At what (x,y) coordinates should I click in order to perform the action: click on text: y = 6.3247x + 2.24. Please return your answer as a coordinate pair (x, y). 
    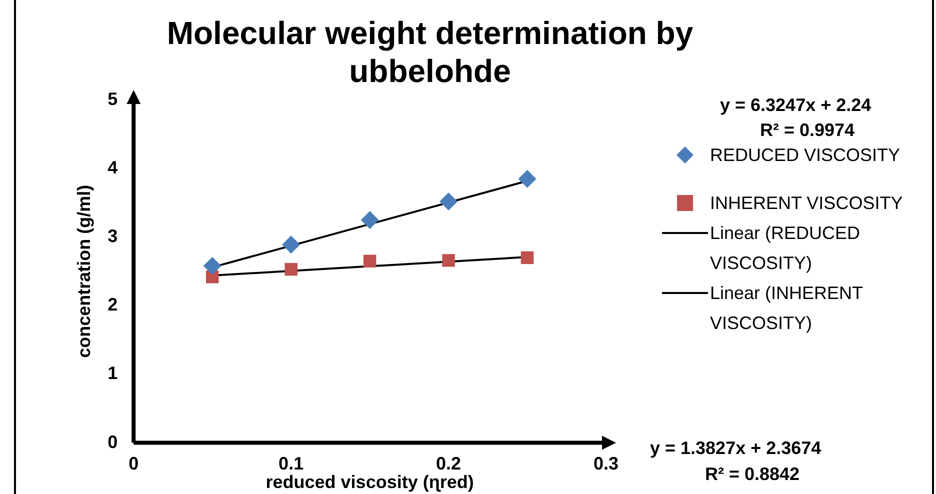
    Looking at the image, I should click on (796, 105).